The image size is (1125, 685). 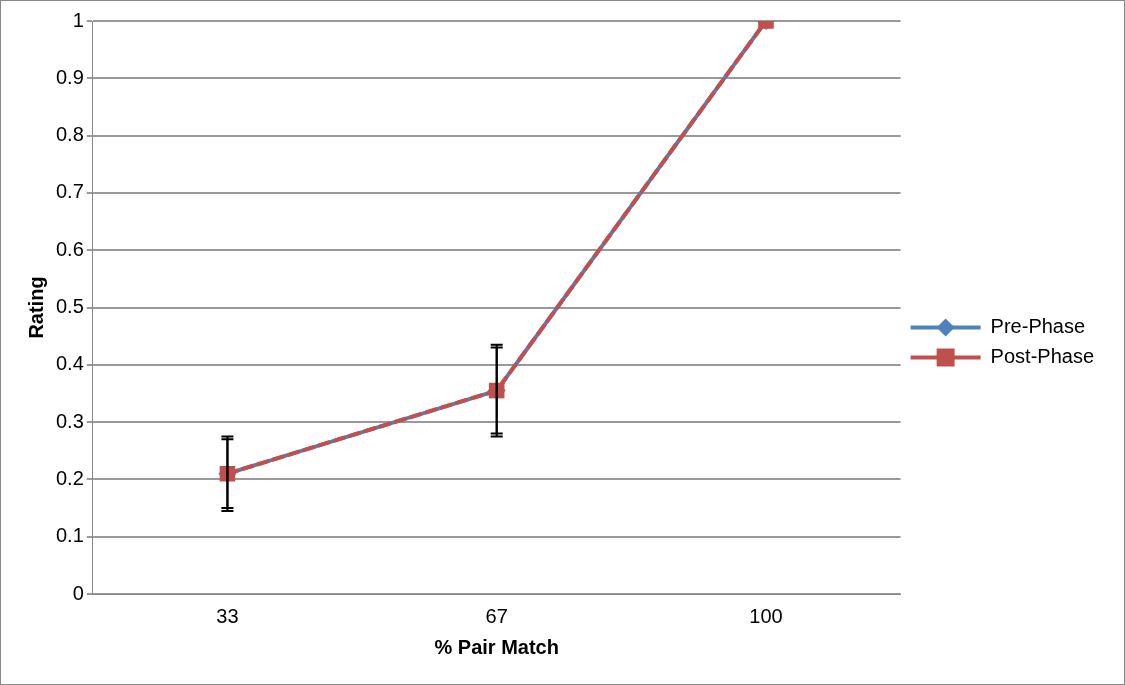 I want to click on y-tick-label: 0.7, so click(x=69, y=191).